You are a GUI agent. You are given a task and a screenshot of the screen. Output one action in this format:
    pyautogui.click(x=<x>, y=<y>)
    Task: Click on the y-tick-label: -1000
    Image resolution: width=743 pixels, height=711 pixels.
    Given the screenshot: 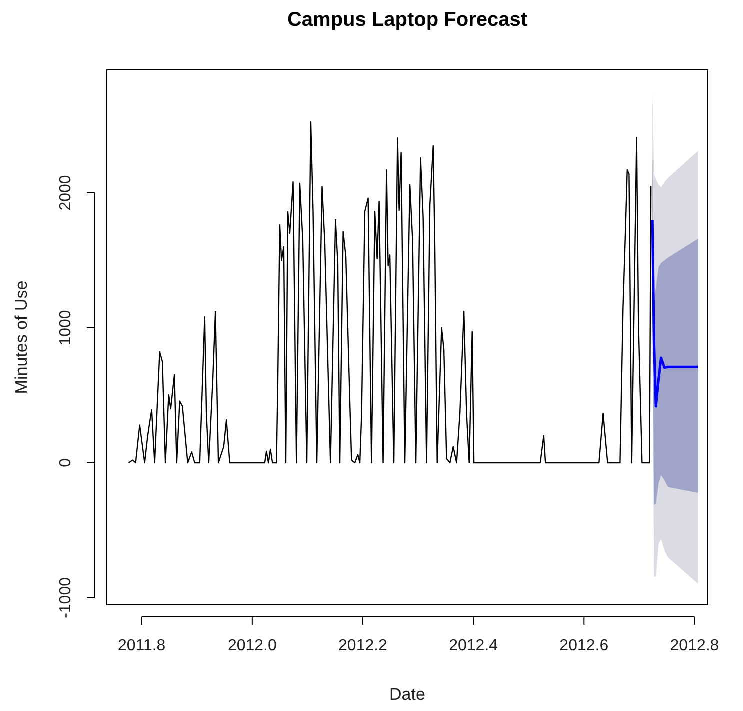 What is the action you would take?
    pyautogui.click(x=66, y=597)
    